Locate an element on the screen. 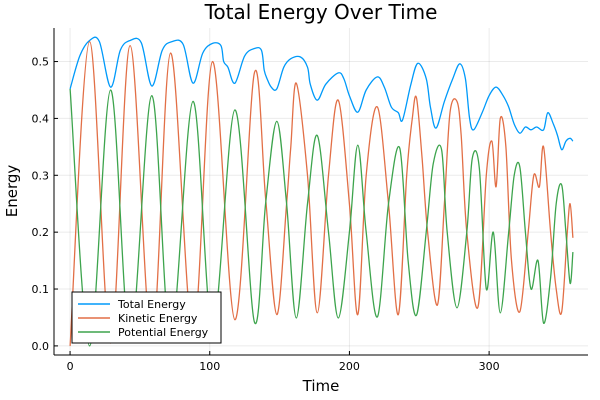 This screenshot has height=400, width=600. y-axis-label: Energy is located at coordinates (12, 191).